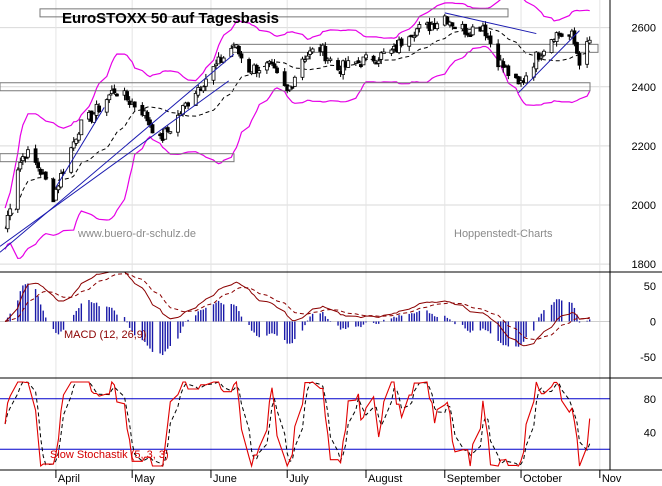 The height and width of the screenshot is (486, 662). What do you see at coordinates (225, 479) in the screenshot?
I see `x-tick-label-june: June` at bounding box center [225, 479].